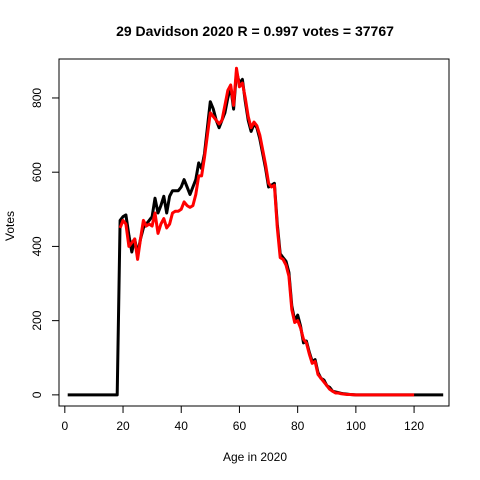  What do you see at coordinates (37, 320) in the screenshot?
I see `y-tick-label: 200` at bounding box center [37, 320].